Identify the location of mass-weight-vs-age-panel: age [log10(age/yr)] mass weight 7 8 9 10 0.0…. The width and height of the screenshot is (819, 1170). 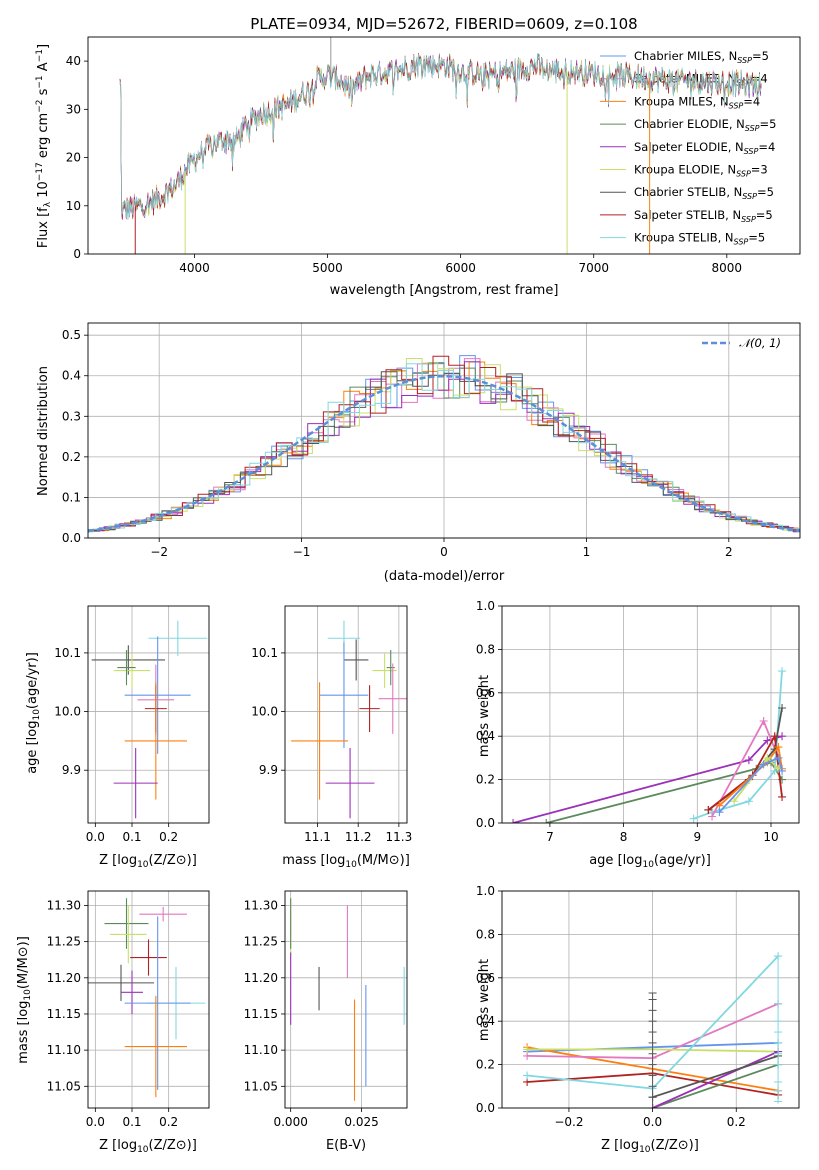
(638, 734).